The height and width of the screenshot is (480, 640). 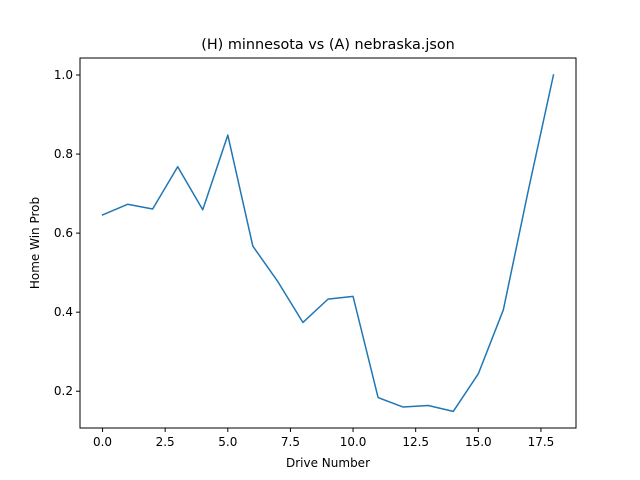 I want to click on x-tick-label: 10.0, so click(x=353, y=442).